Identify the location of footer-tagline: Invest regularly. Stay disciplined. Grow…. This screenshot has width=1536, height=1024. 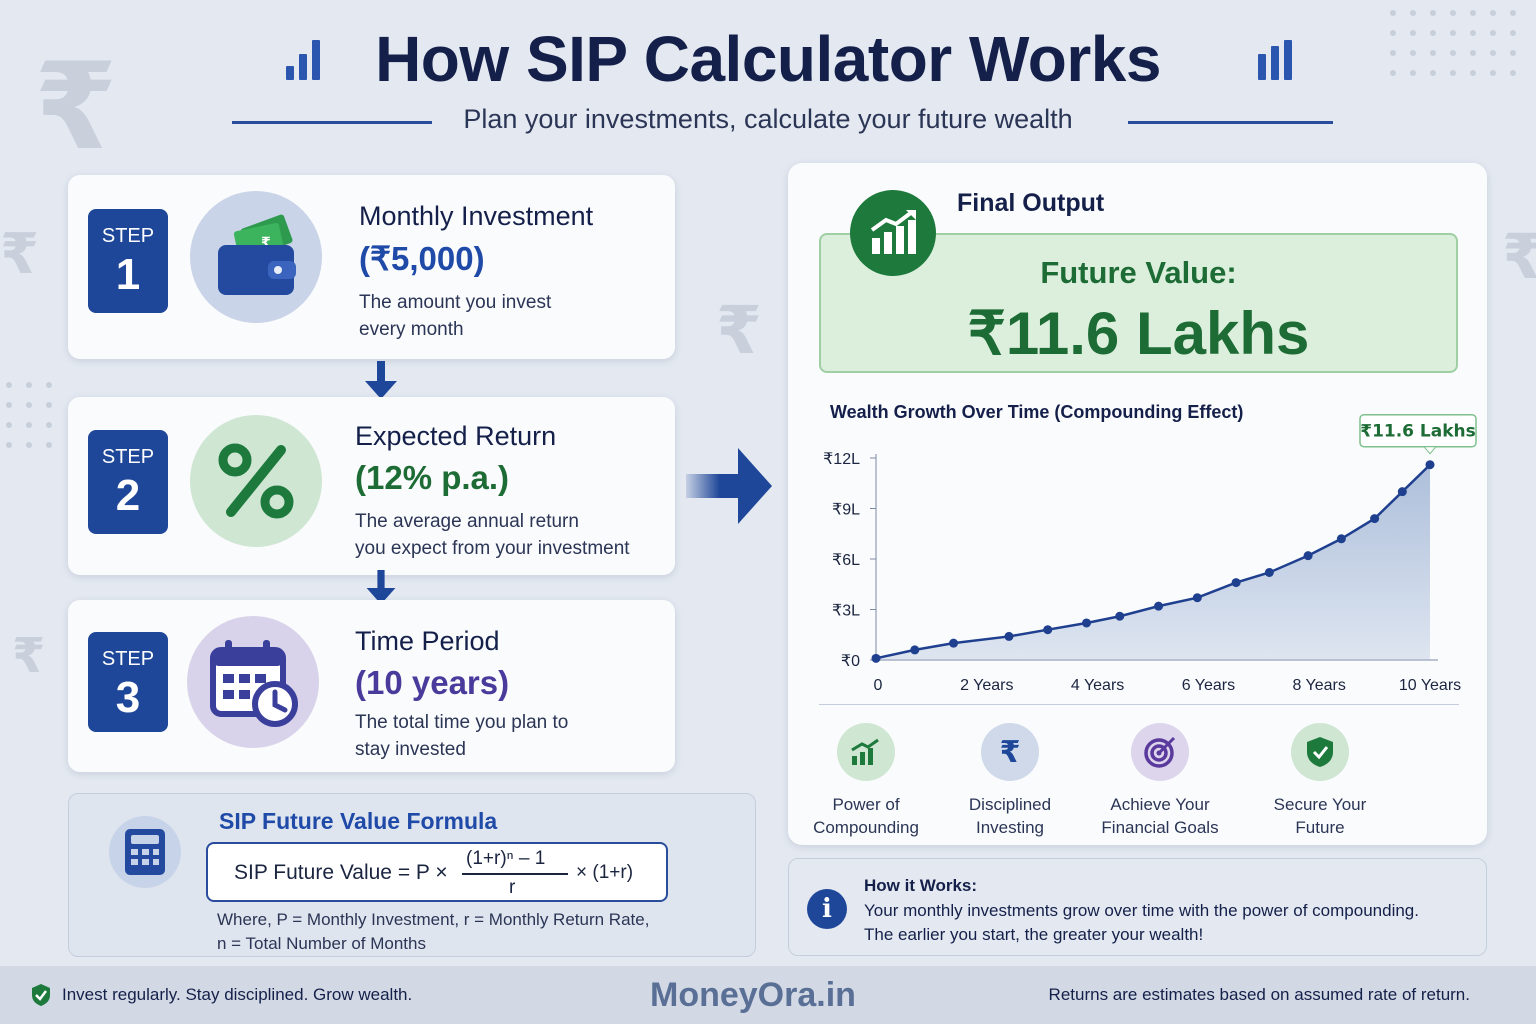
(237, 994).